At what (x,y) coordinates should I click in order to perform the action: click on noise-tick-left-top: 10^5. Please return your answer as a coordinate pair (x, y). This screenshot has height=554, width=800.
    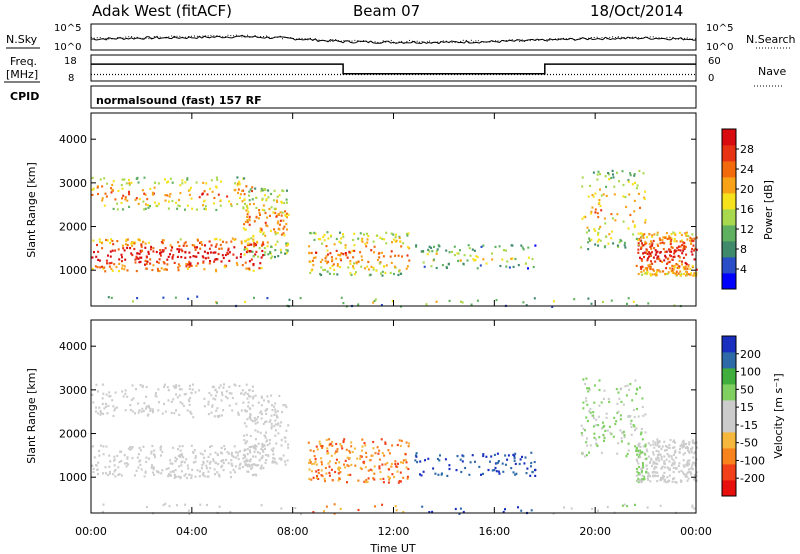
    Looking at the image, I should click on (67, 28).